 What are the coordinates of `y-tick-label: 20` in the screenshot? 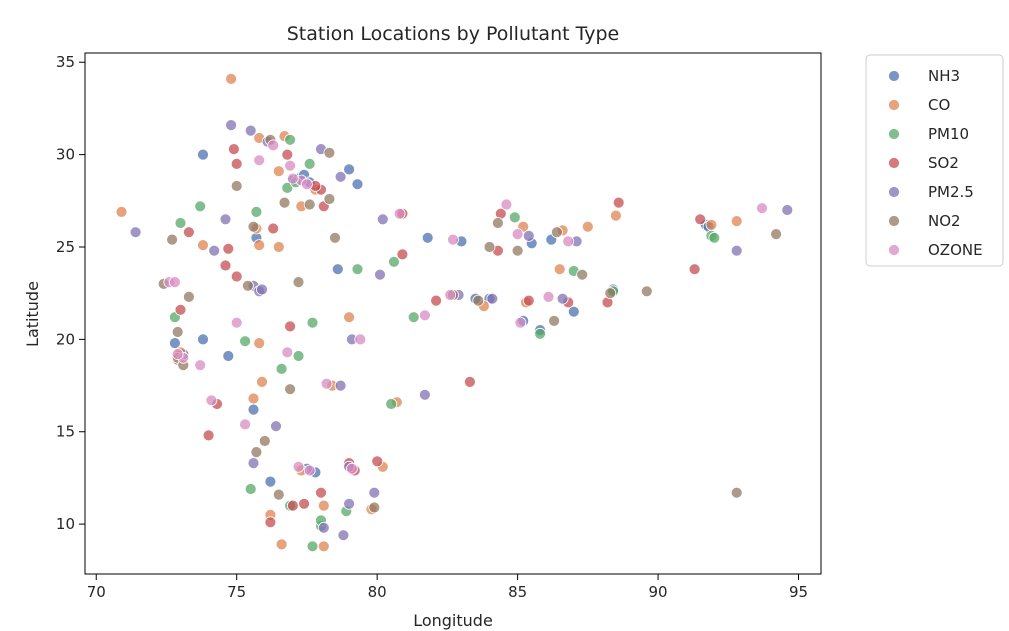 It's located at (65, 339).